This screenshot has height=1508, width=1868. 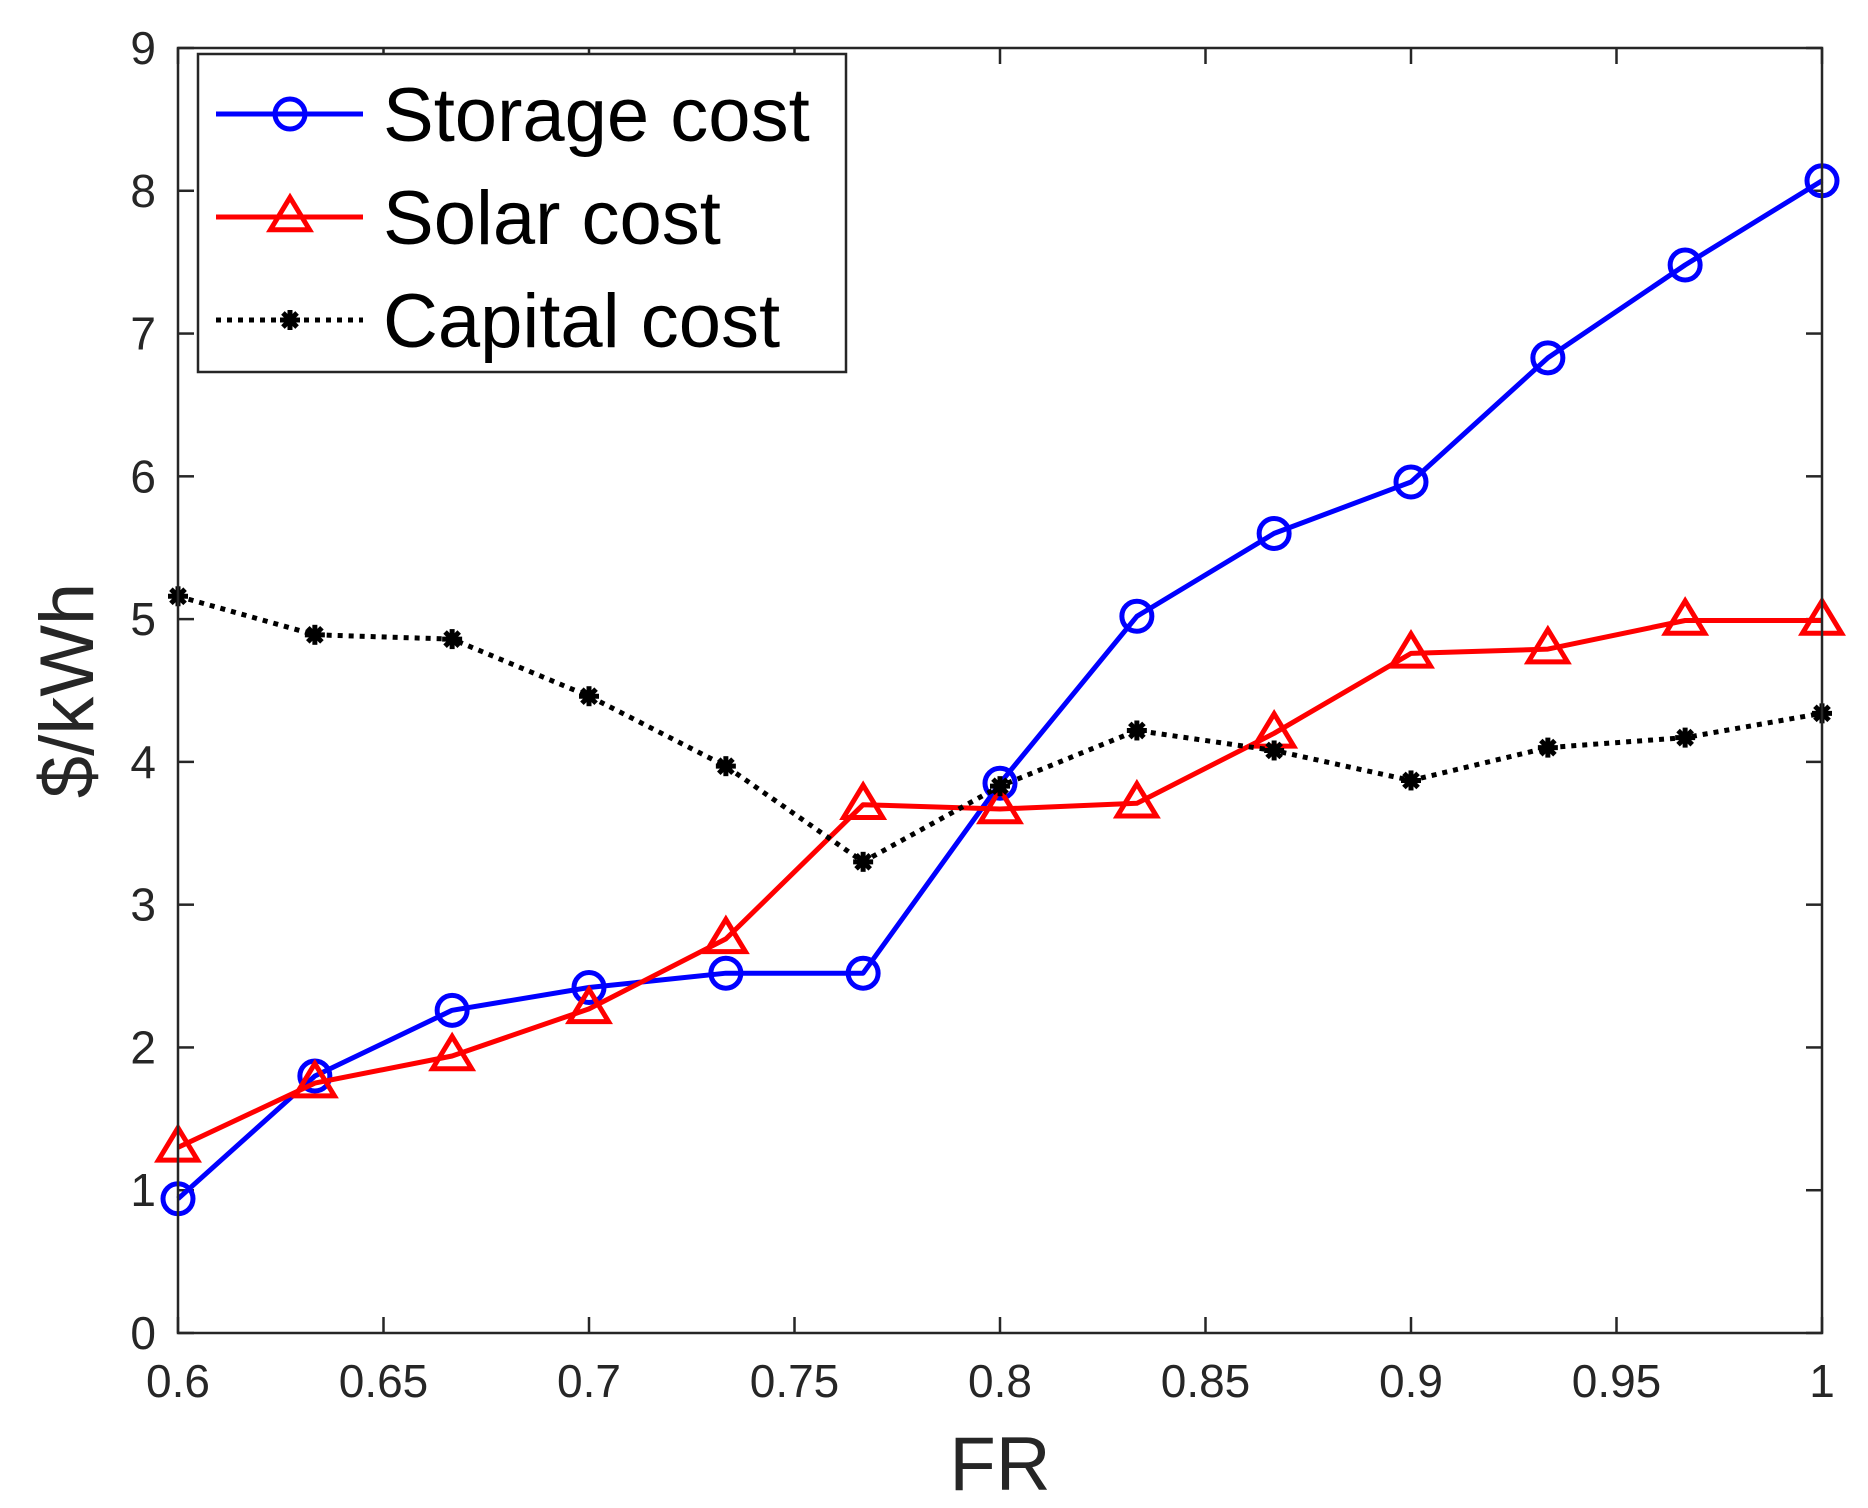 I want to click on x-tick-label: 1, so click(x=1822, y=1381).